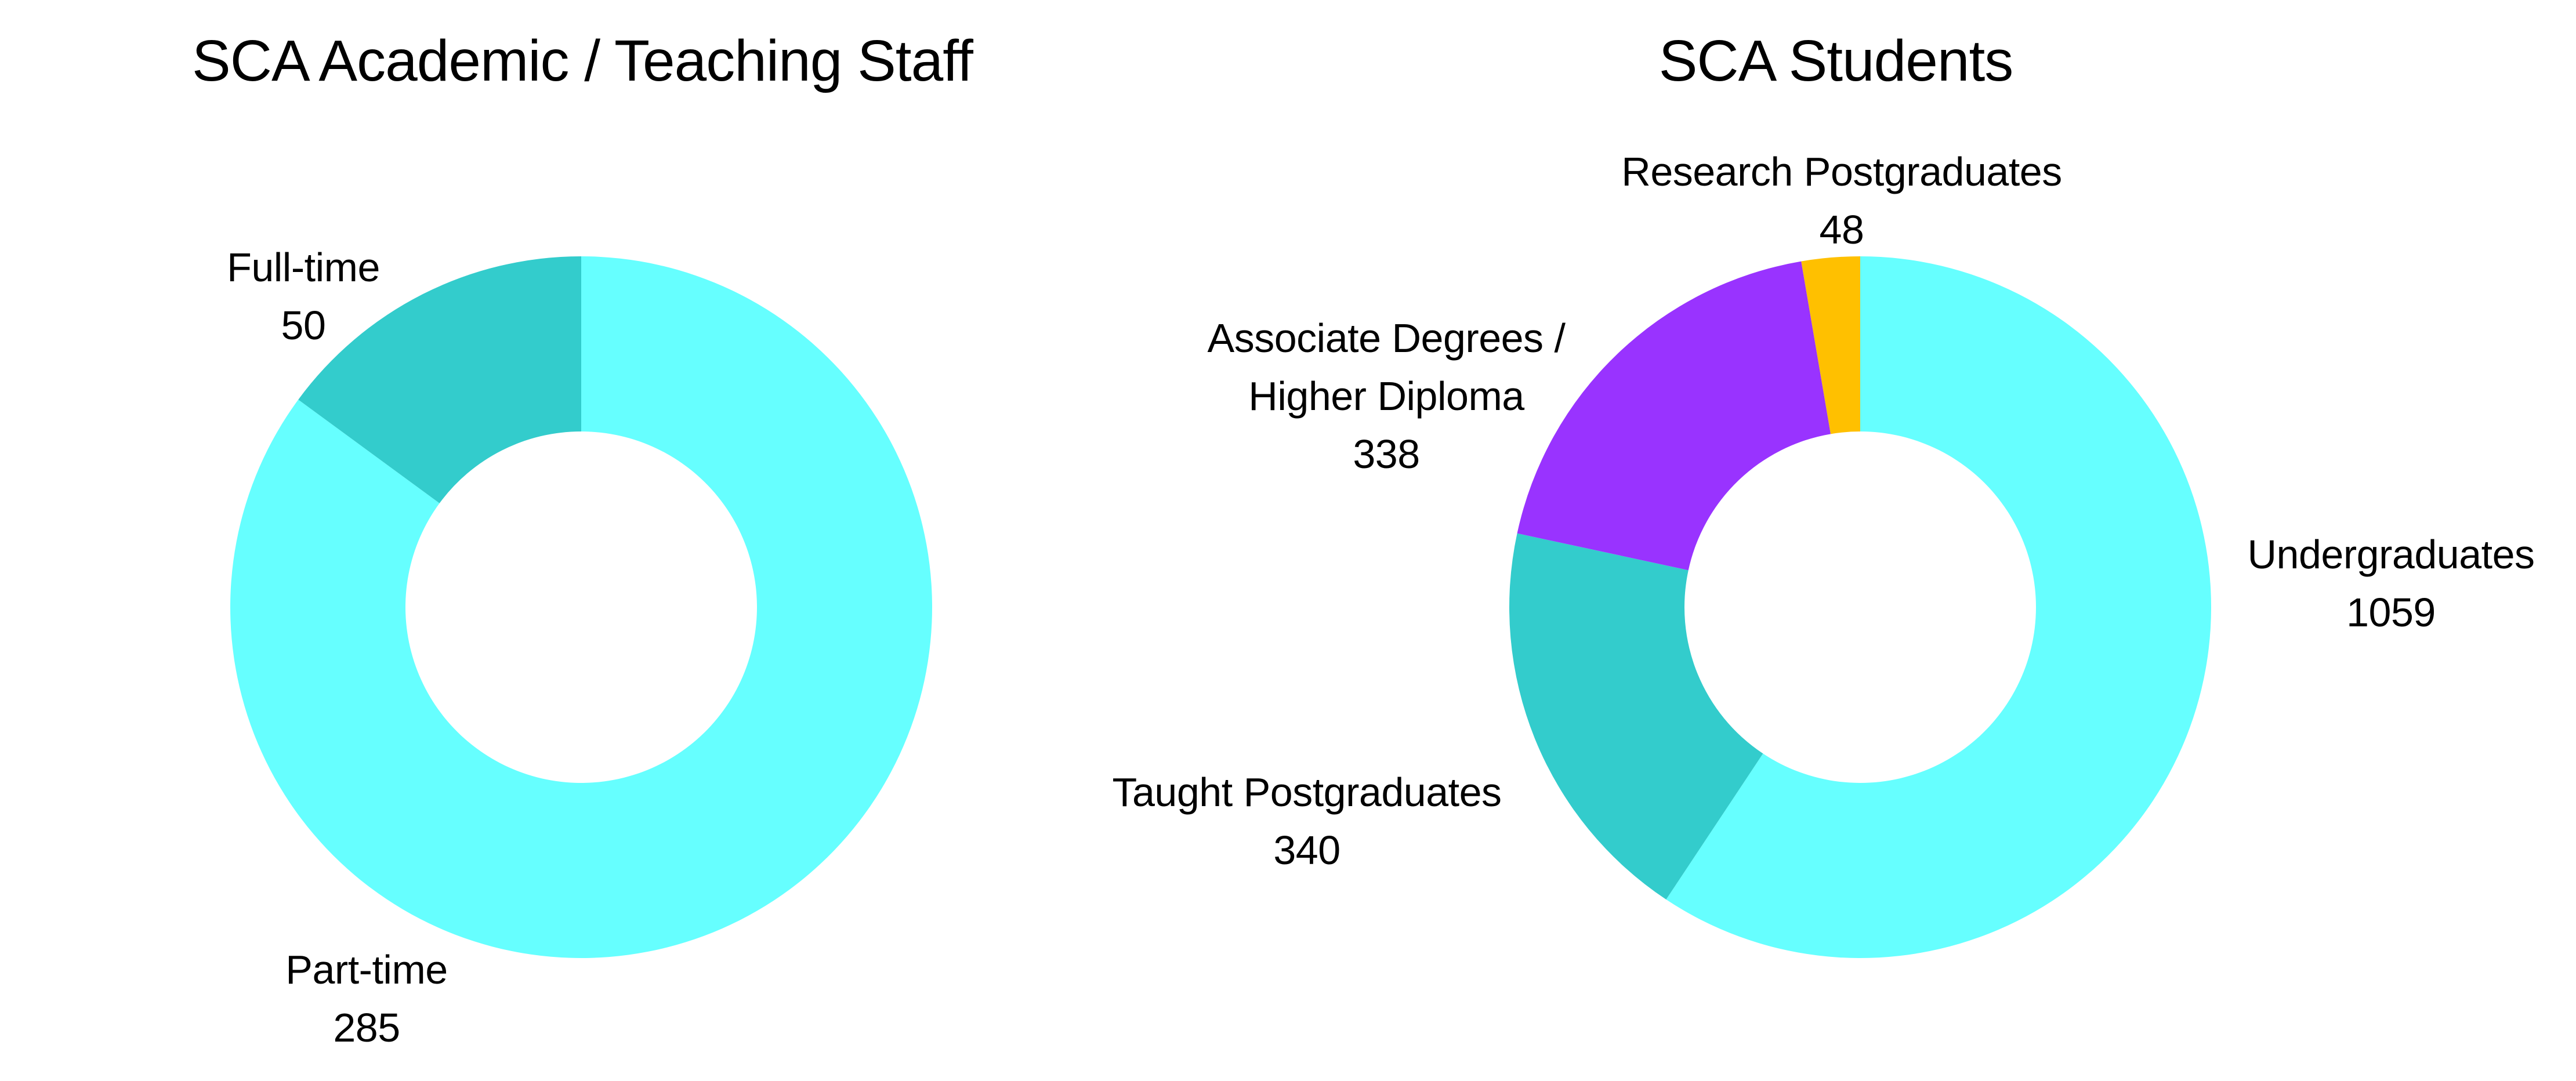 This screenshot has height=1081, width=2576. I want to click on label-research-name: Research Postgraduates, so click(1842, 171).